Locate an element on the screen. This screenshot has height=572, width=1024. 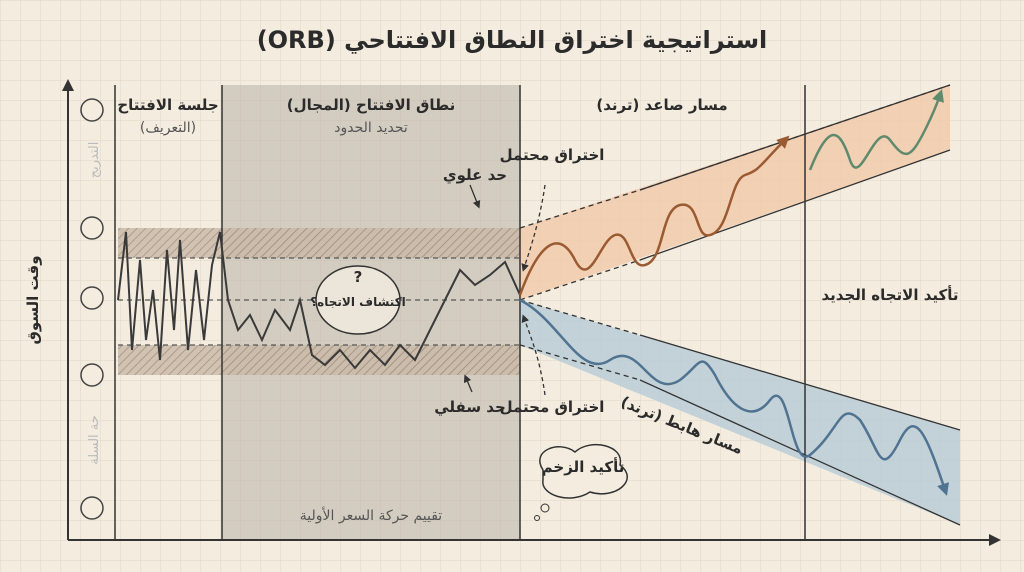
y-axis-label: وقت السوق is located at coordinates (33, 299).